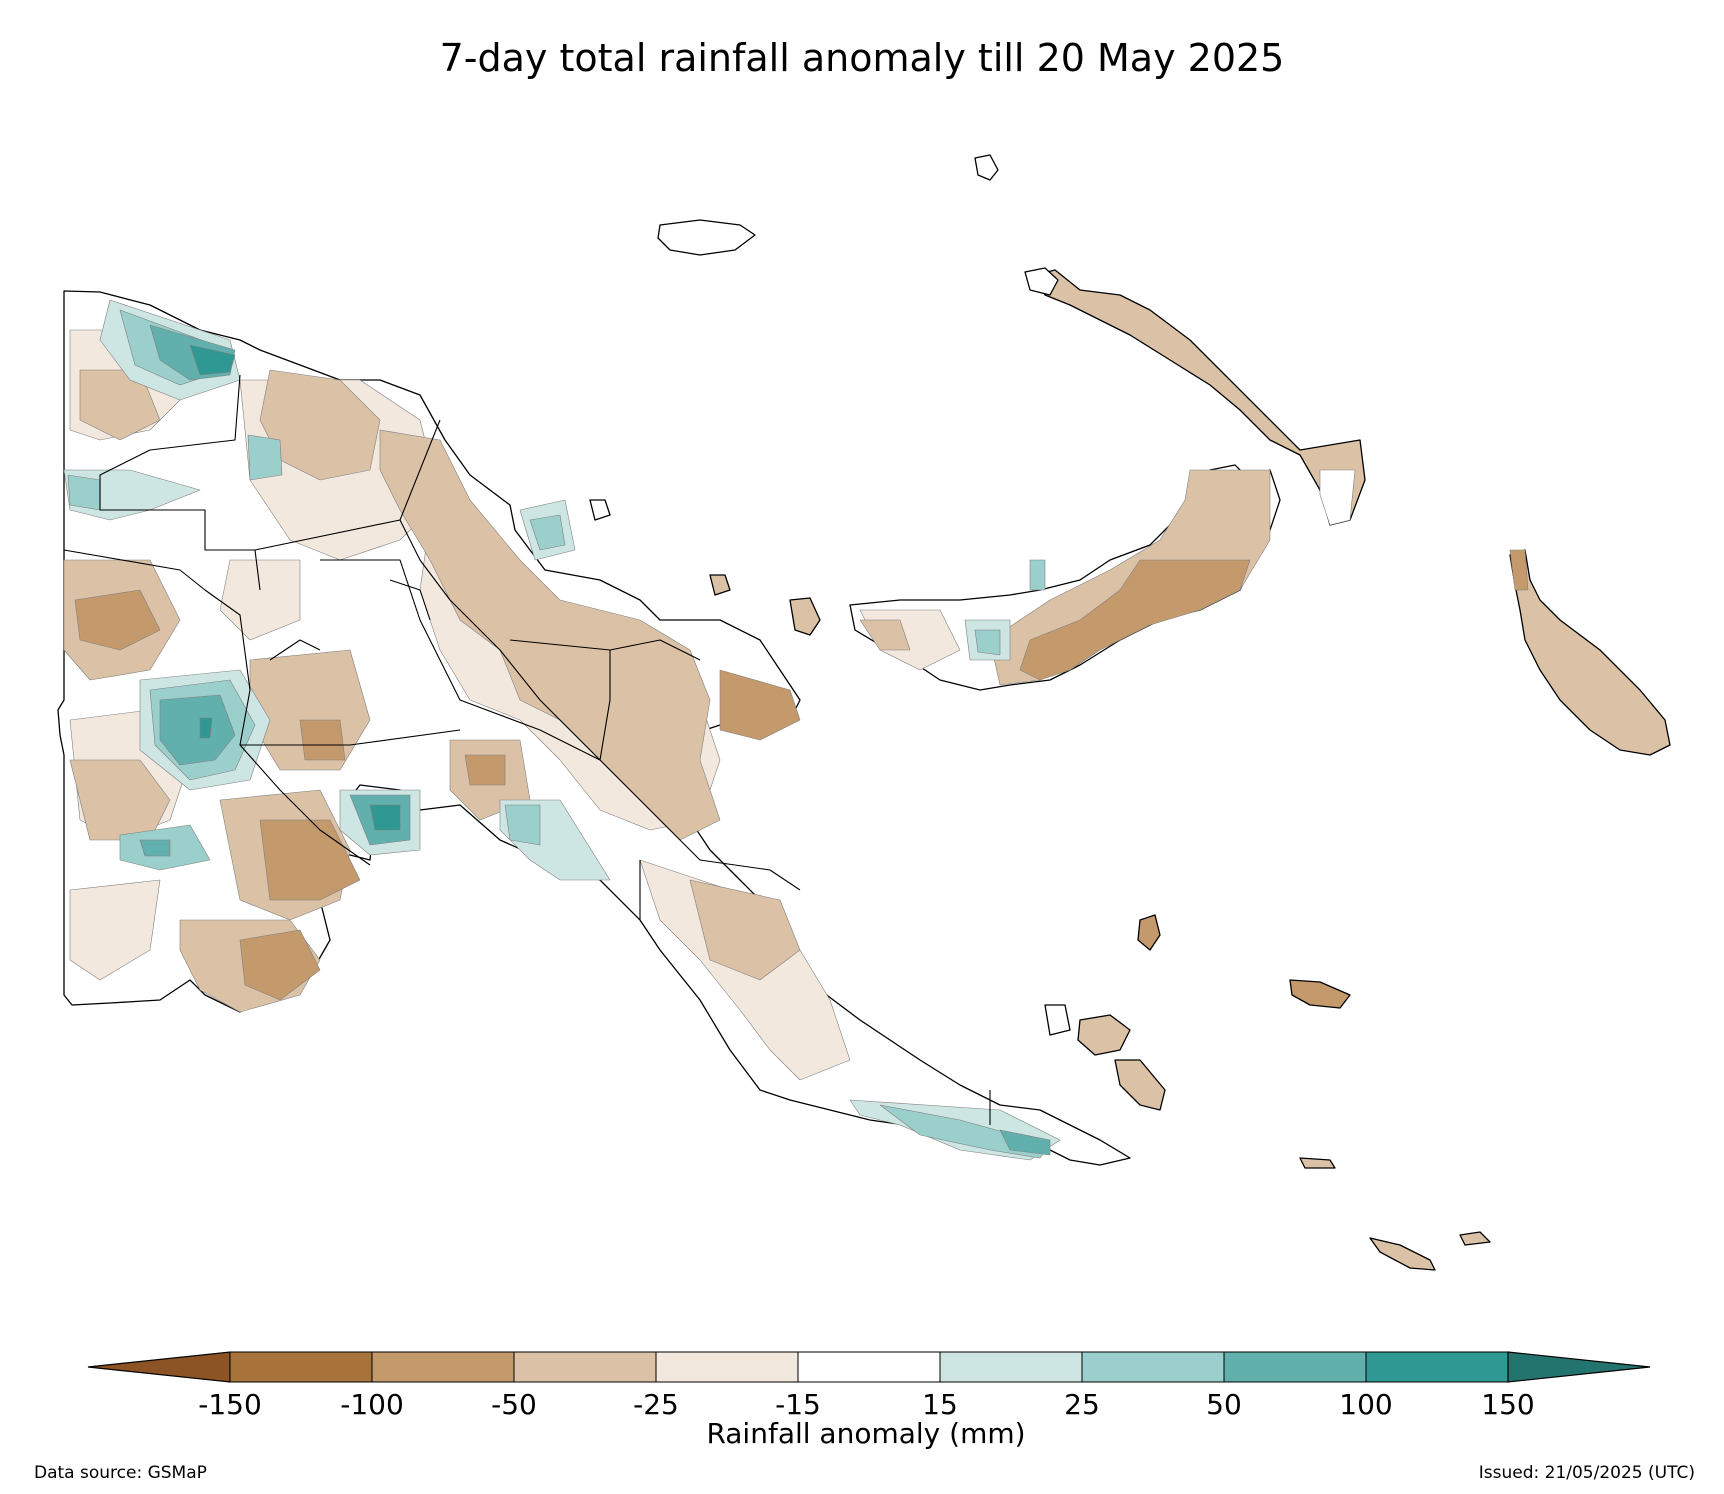  I want to click on fergusson-island, so click(1104, 1035).